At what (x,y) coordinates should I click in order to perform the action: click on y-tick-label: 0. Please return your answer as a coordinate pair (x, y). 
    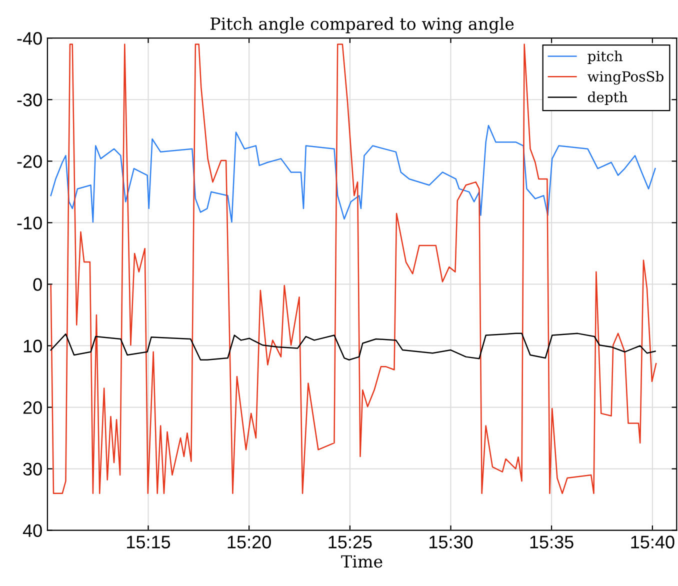
    Looking at the image, I should click on (37, 284).